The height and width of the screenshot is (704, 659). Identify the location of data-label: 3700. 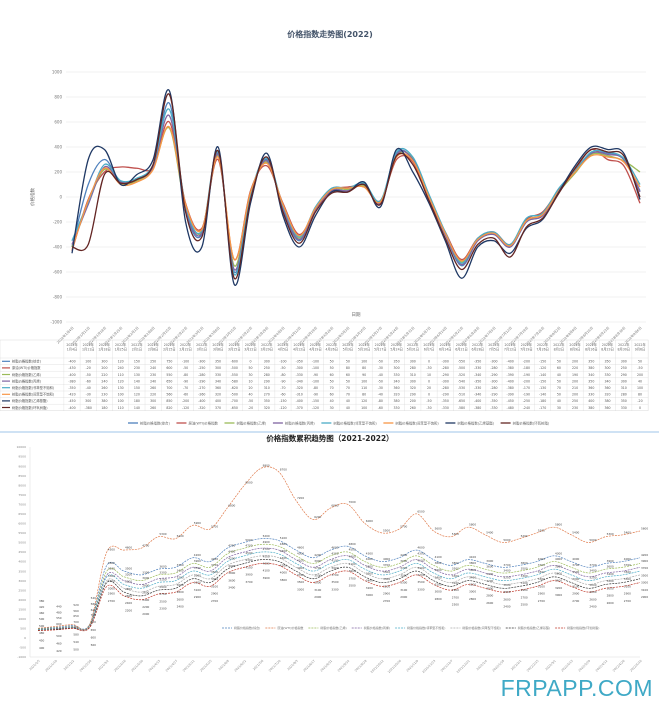
(334, 575).